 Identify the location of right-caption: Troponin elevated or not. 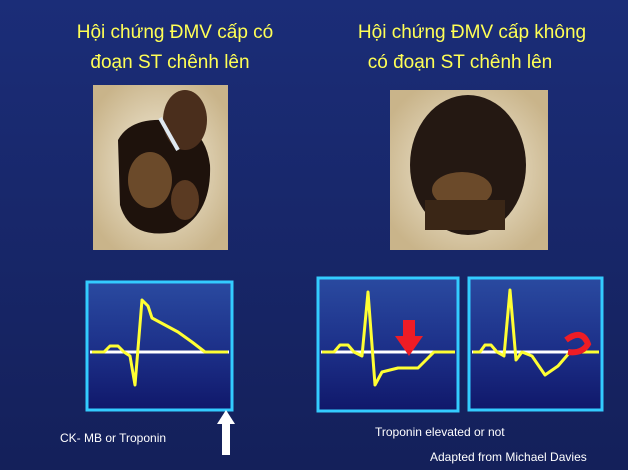
(440, 432).